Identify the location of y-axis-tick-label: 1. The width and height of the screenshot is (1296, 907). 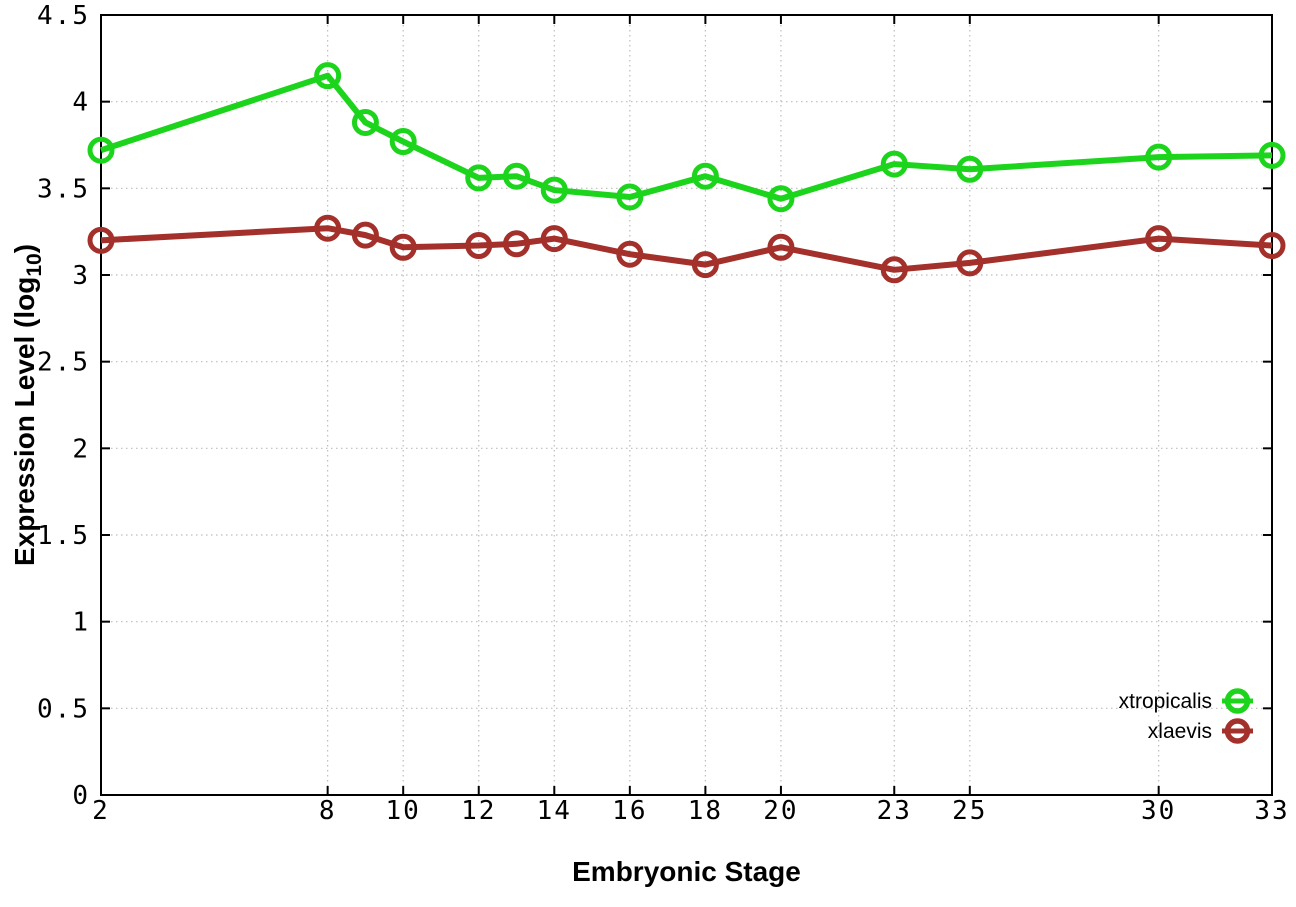
(81, 623).